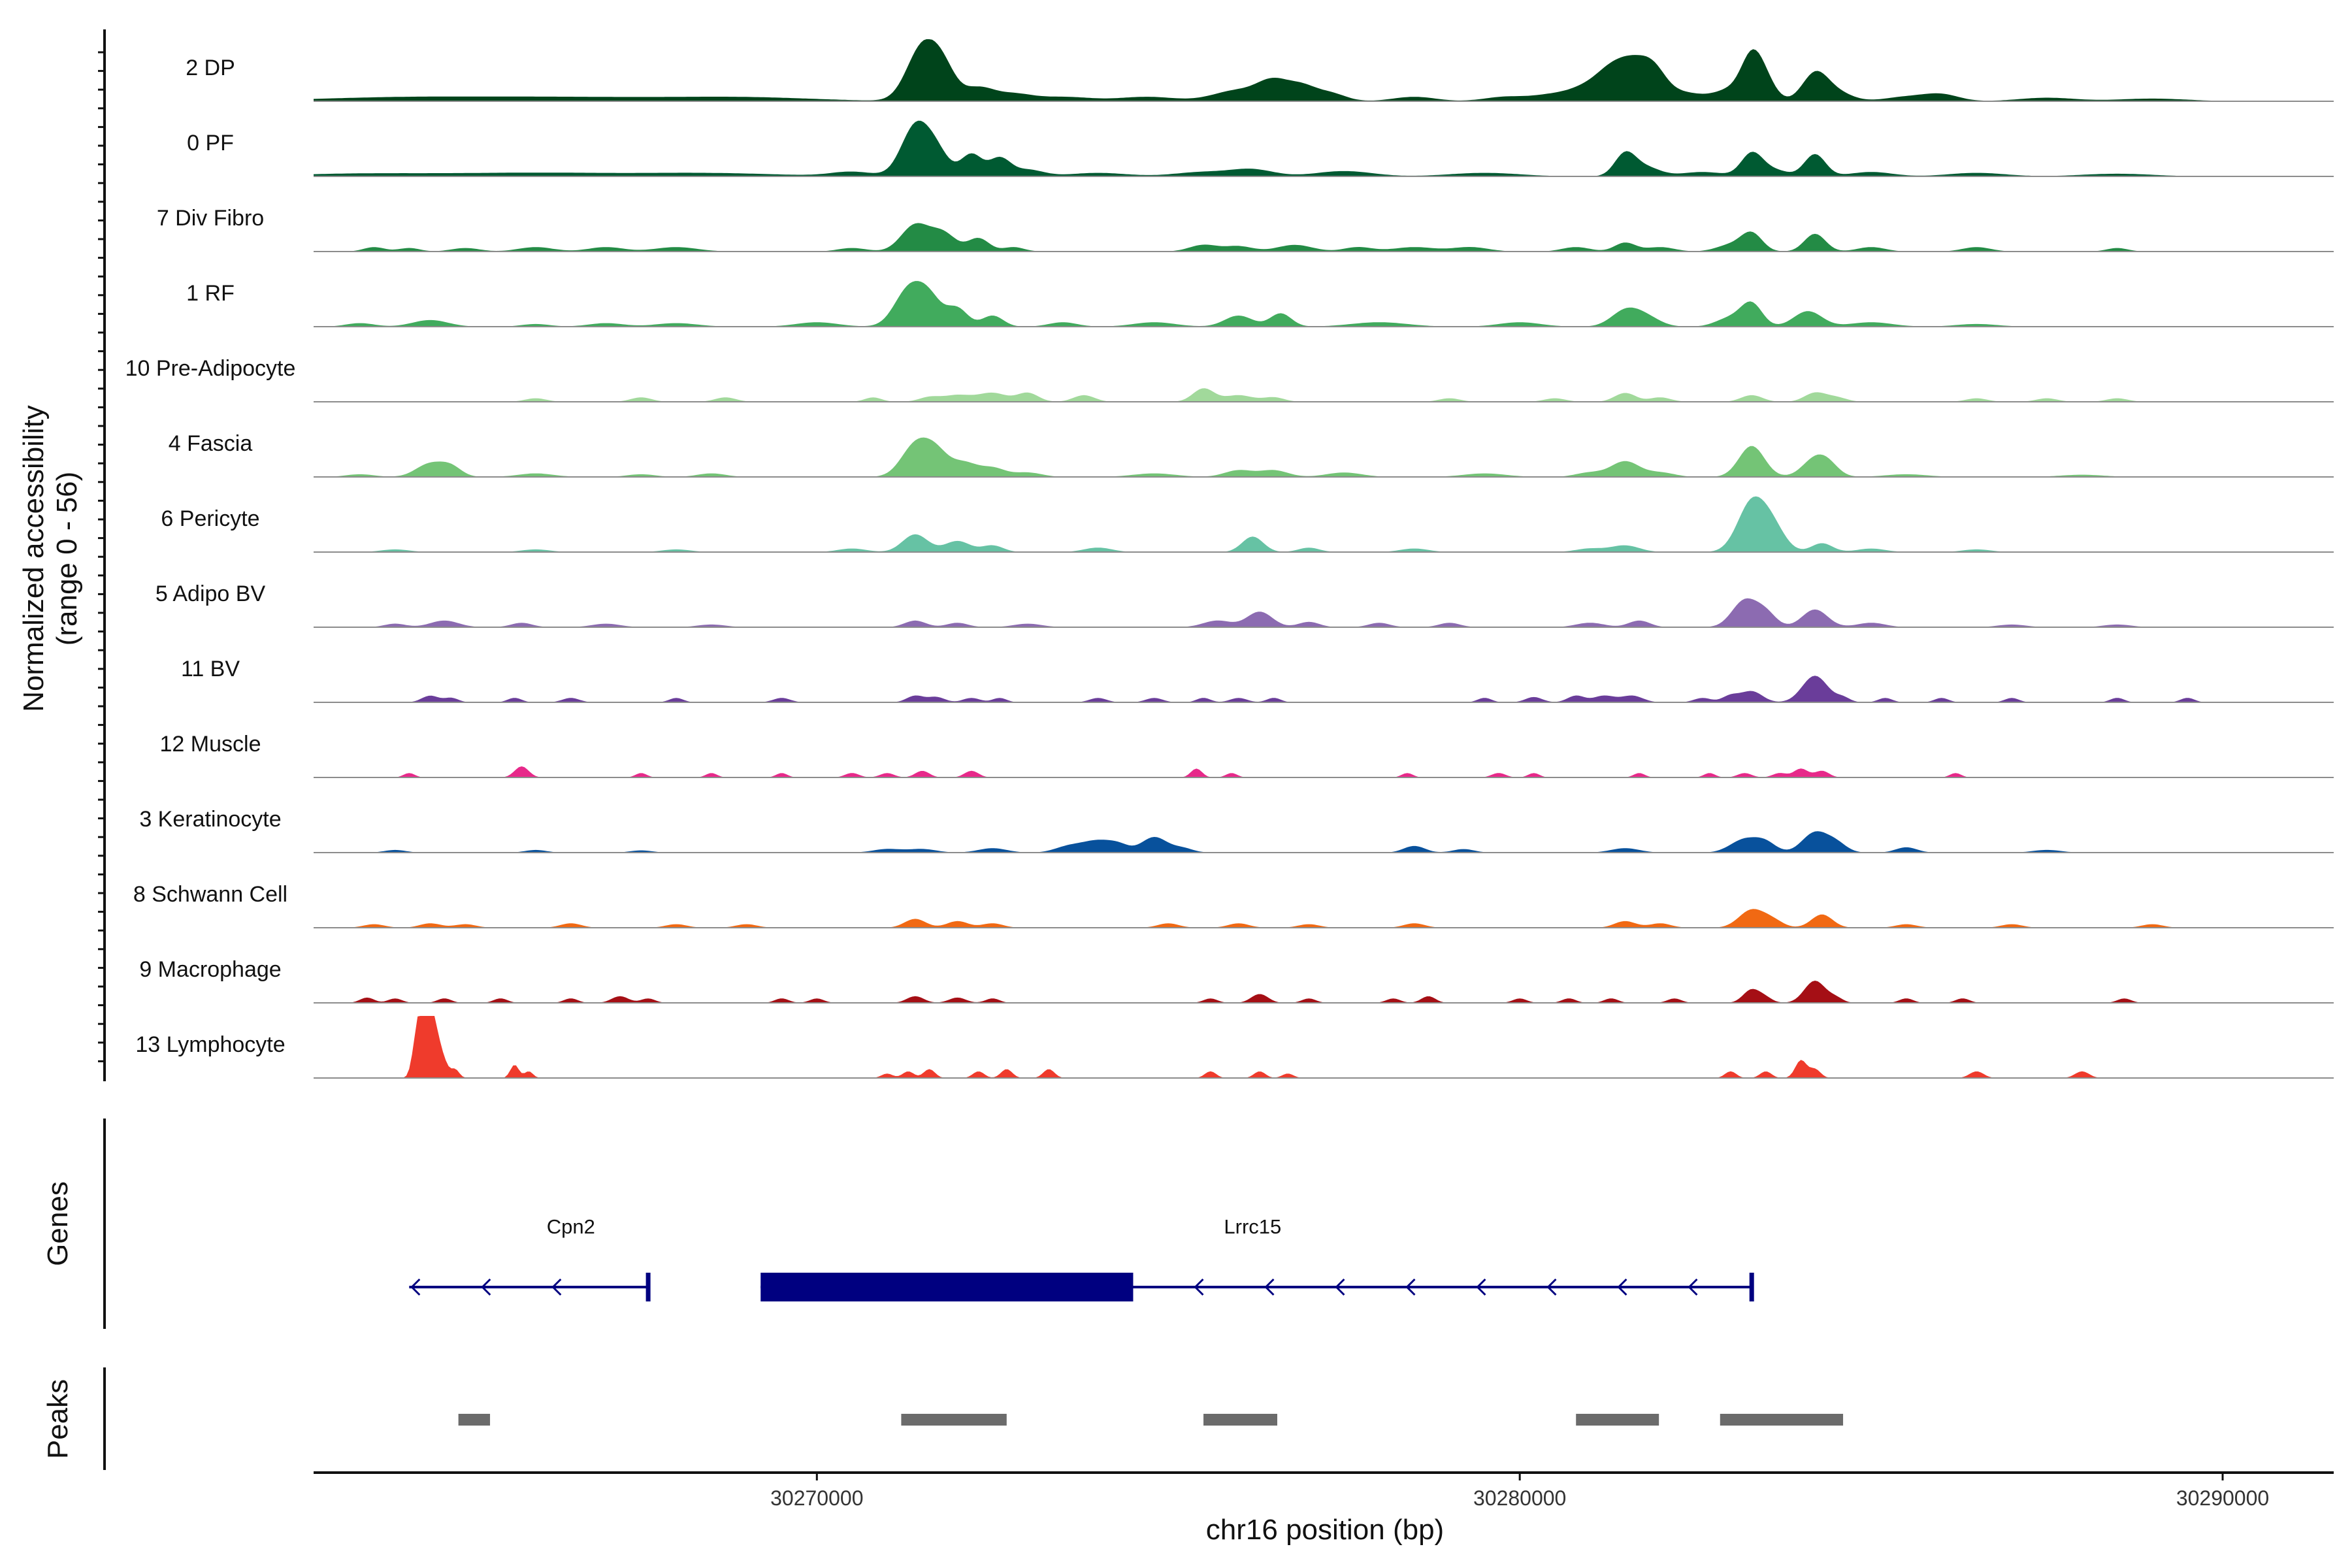  I want to click on track-5: 10 Pre-Adipocyte, so click(1229, 379).